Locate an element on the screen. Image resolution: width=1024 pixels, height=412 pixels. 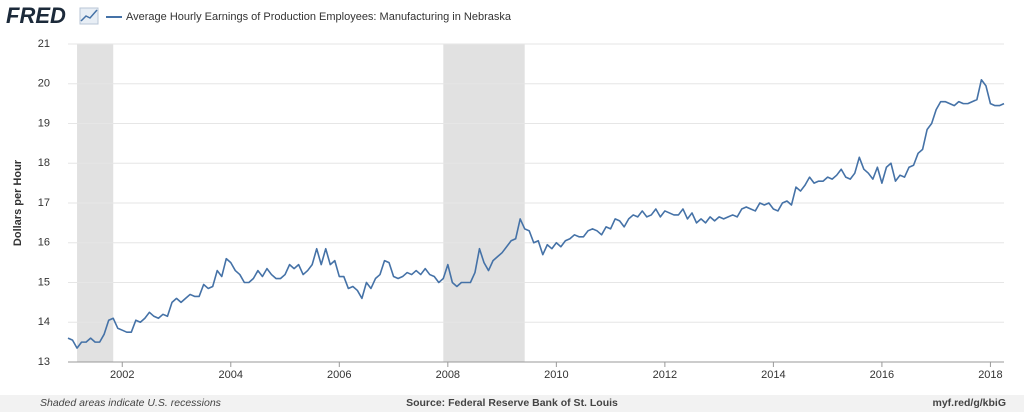
y-tick-label: 20 is located at coordinates (44, 84).